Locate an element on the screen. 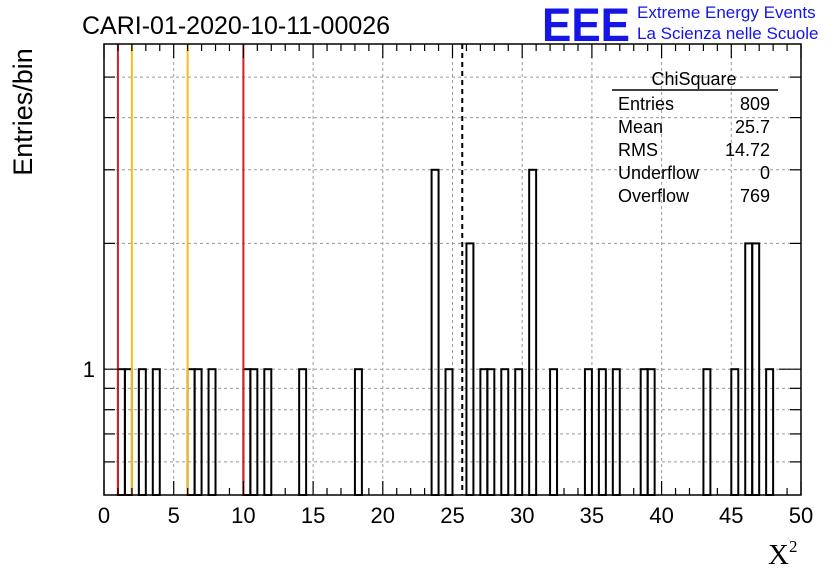 Image resolution: width=836 pixels, height=572 pixels. chart-title: CARI-01-2020-10-11-00026 is located at coordinates (236, 26).